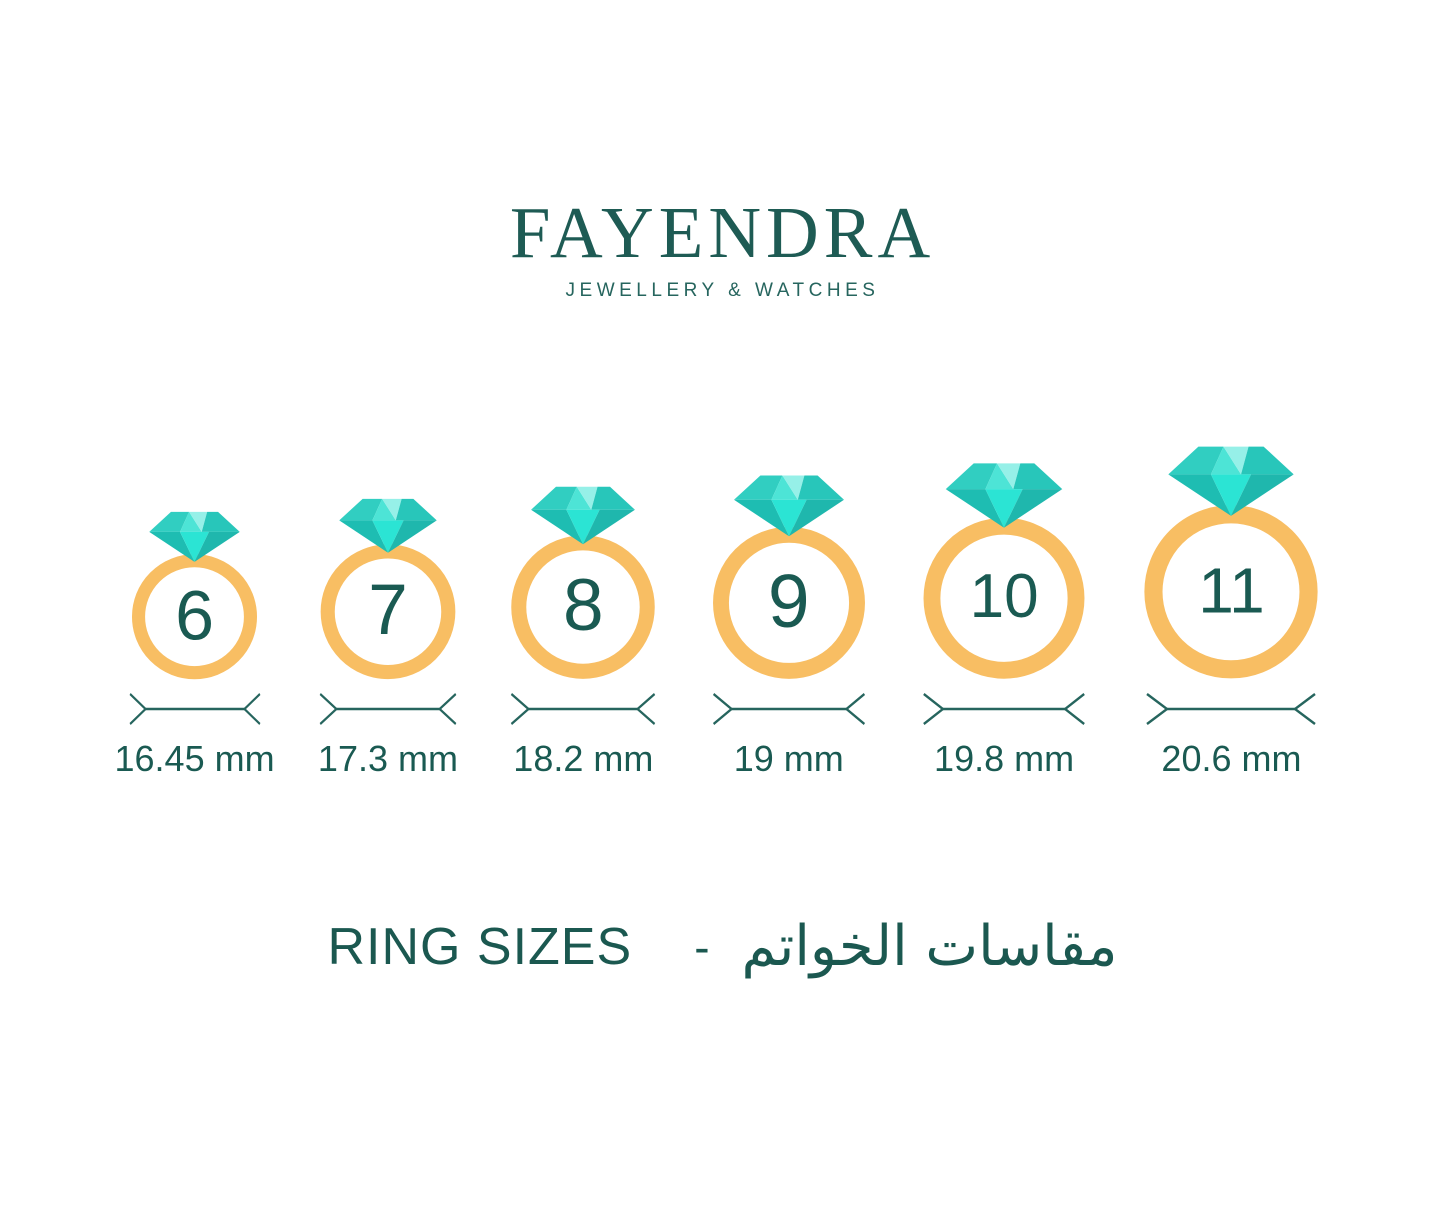 This screenshot has height=1205, width=1445. What do you see at coordinates (388, 610) in the screenshot?
I see `ring-size-number: 7` at bounding box center [388, 610].